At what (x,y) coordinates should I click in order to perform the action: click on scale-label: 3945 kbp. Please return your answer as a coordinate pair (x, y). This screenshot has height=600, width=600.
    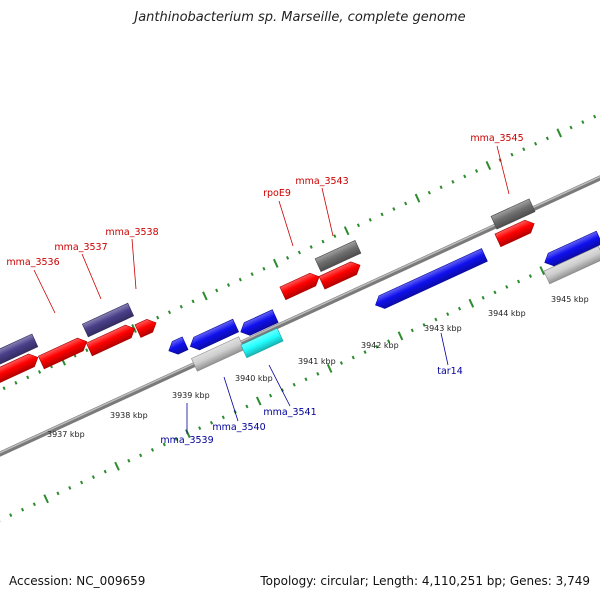
    Looking at the image, I should click on (570, 299).